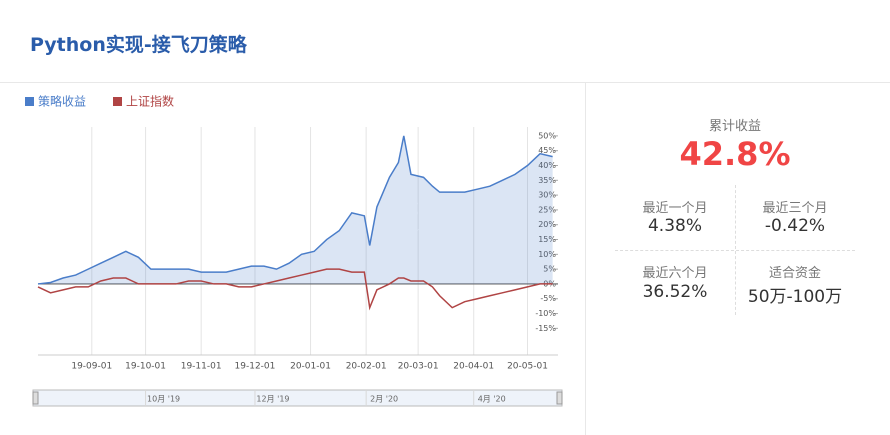 Image resolution: width=890 pixels, height=435 pixels. Describe the element at coordinates (674, 226) in the screenshot. I see `stat-value: 4.38%` at that location.